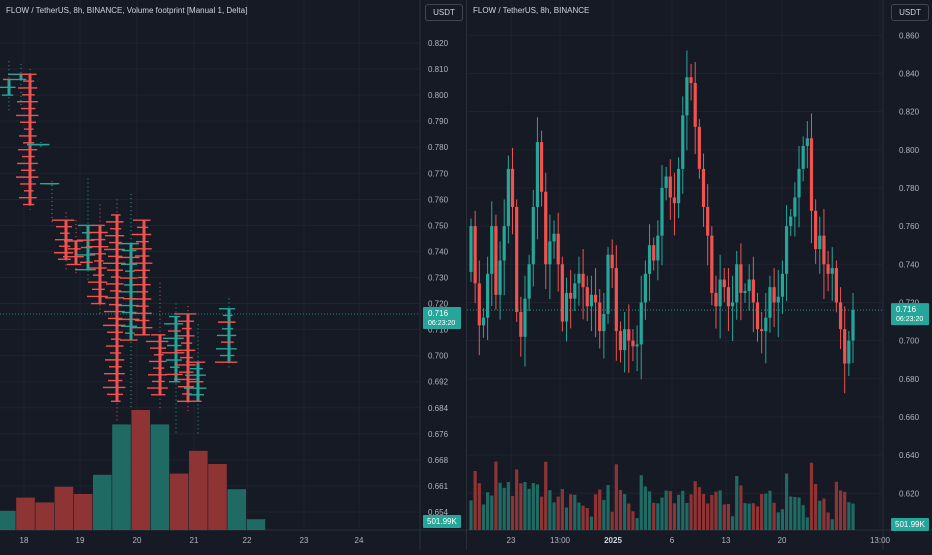 The image size is (932, 555). I want to click on countdown-label: 06:23:20, so click(909, 319).